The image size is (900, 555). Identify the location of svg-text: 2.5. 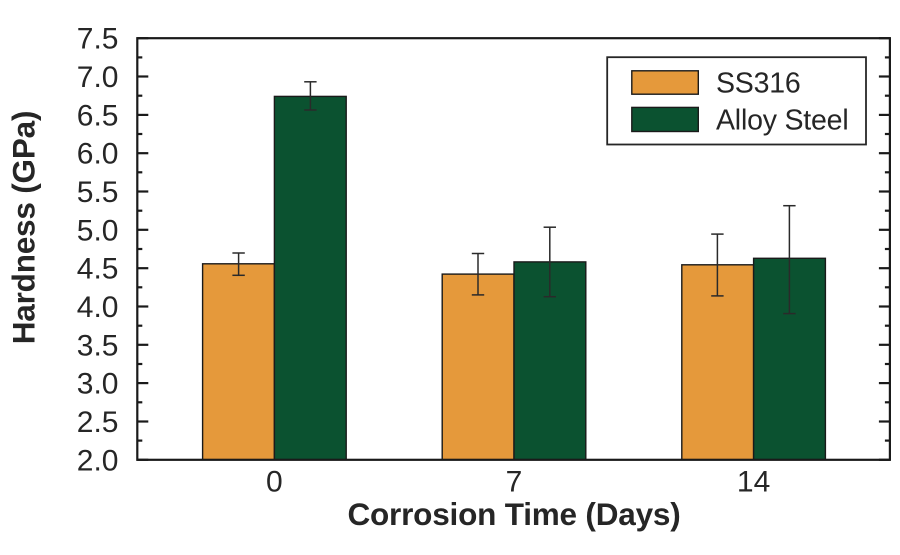
(98, 422).